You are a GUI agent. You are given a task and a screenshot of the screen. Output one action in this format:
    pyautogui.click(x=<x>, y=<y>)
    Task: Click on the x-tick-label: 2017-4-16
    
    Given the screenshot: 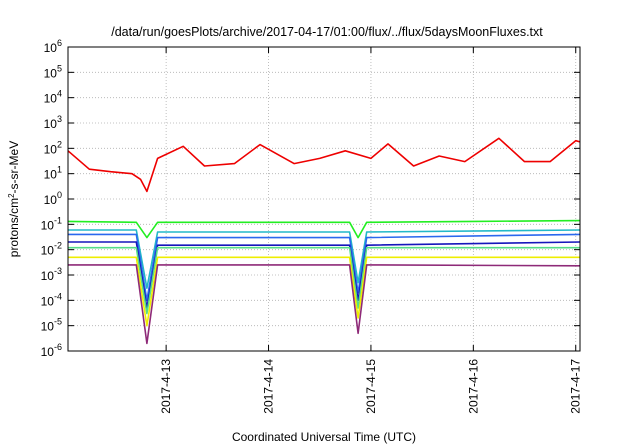 What is the action you would take?
    pyautogui.click(x=473, y=386)
    